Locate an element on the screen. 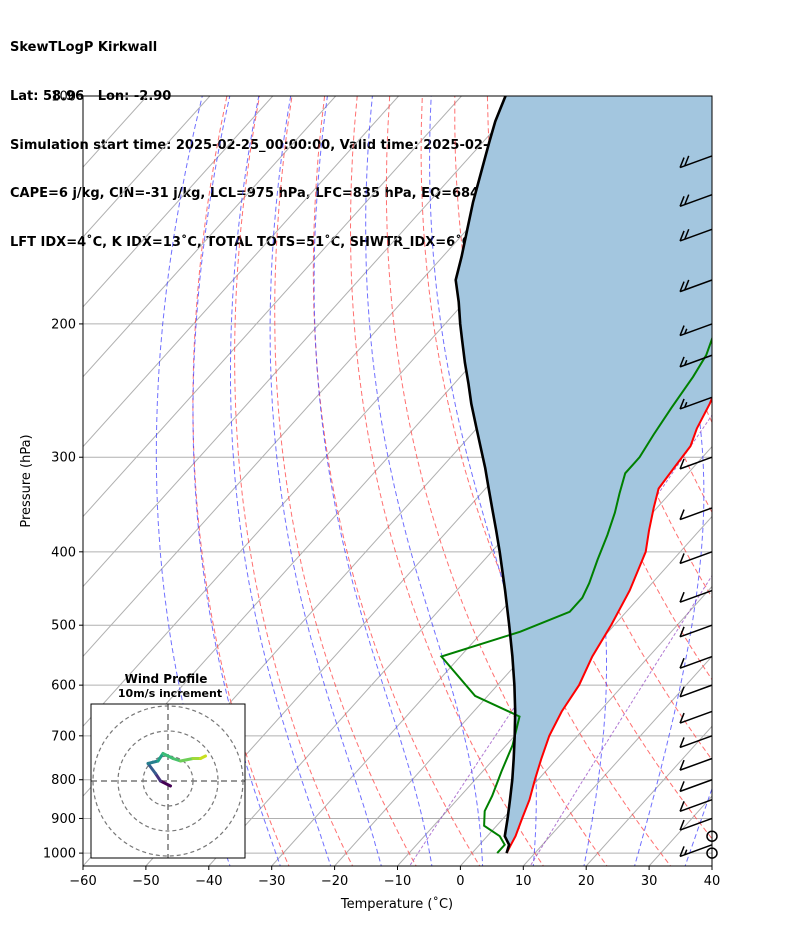 This screenshot has width=794, height=937. y-tick-label: 200 is located at coordinates (63, 324).